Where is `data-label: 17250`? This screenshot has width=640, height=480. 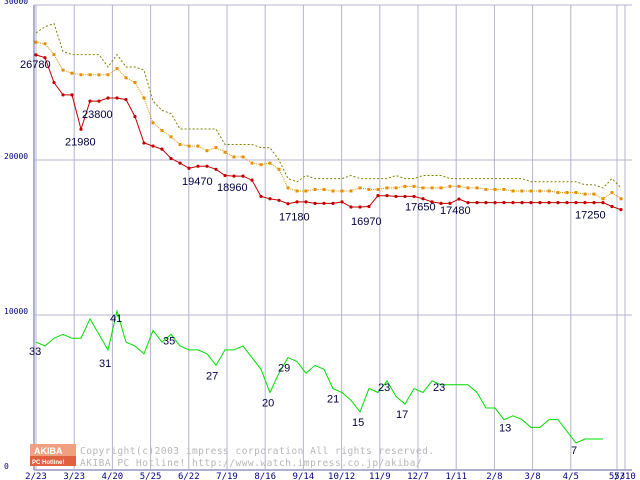 data-label: 17250 is located at coordinates (590, 216).